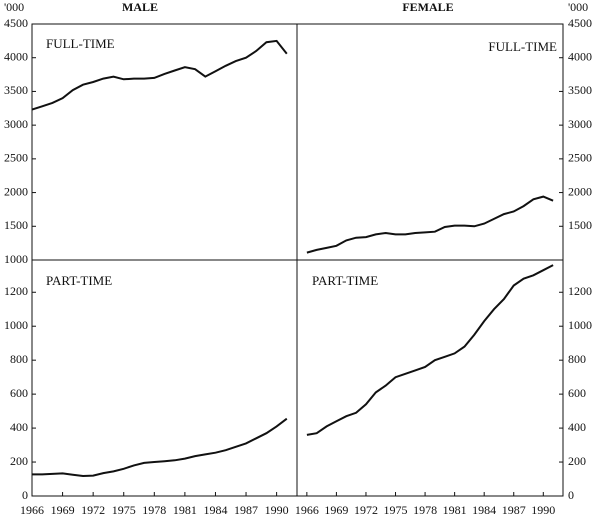 This screenshot has width=600, height=522. Describe the element at coordinates (140, 7) in the screenshot. I see `column-header: MALE` at that location.